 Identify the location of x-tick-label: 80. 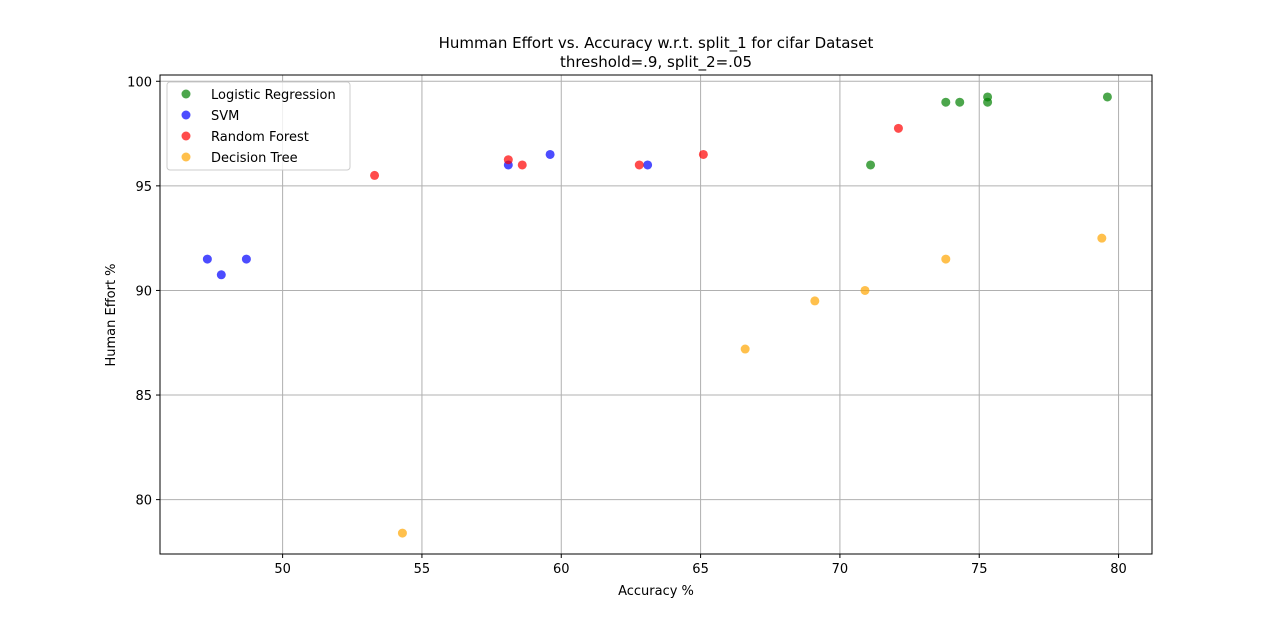
(1118, 569).